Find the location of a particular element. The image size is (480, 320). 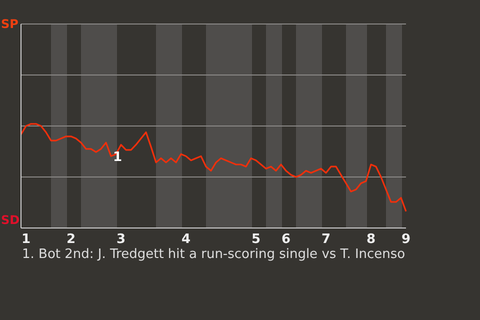

x-tick-label: 3 is located at coordinates (121, 240).